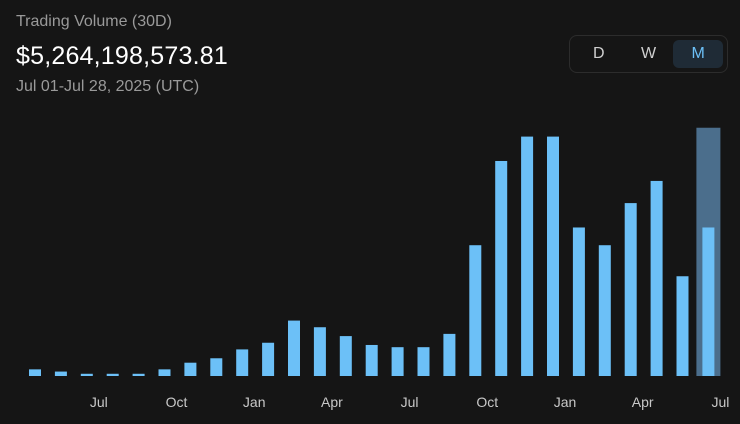 The image size is (740, 424). I want to click on date-range: Jul 01-Jul 28, 2025 (UTC), so click(108, 86).